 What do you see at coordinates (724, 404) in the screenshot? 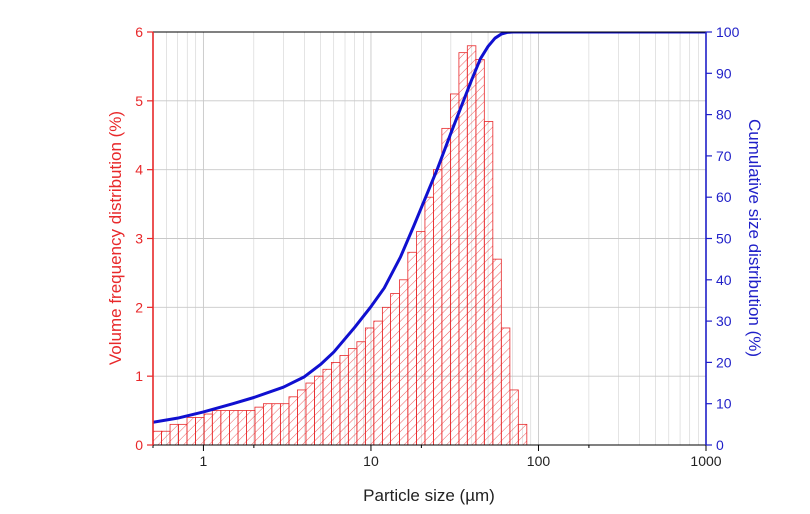
I see `y-right-tick-label: 10` at bounding box center [724, 404].